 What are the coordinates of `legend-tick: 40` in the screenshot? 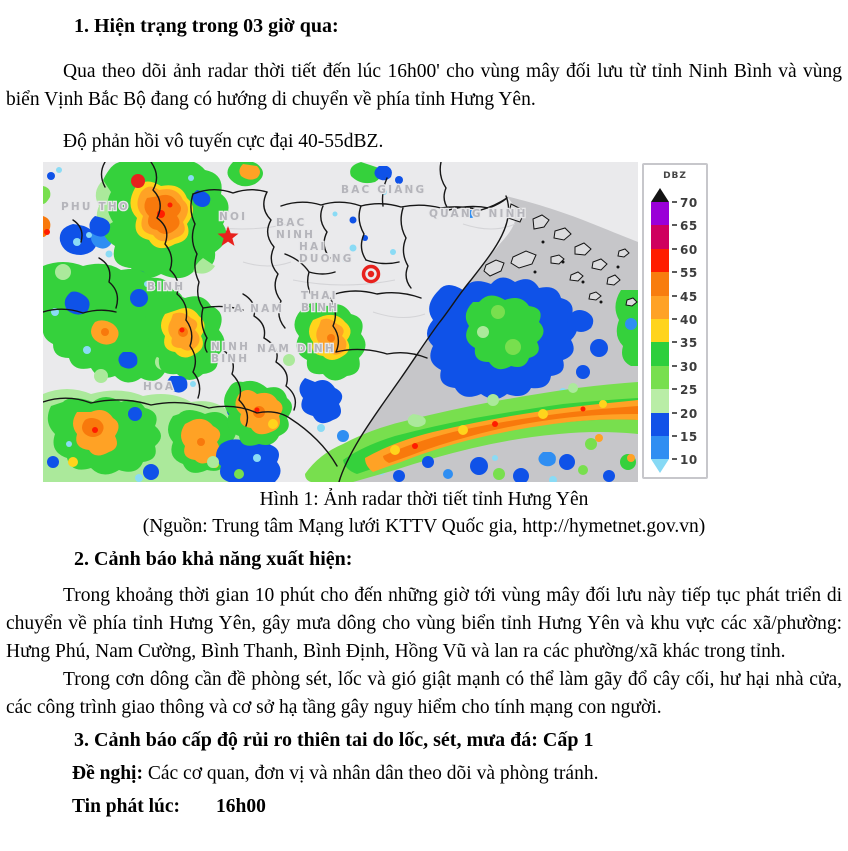 It's located at (689, 320).